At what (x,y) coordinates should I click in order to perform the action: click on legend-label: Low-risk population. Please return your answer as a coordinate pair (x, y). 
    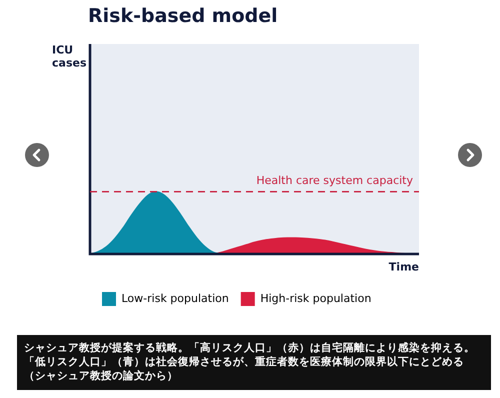
    Looking at the image, I should click on (175, 298).